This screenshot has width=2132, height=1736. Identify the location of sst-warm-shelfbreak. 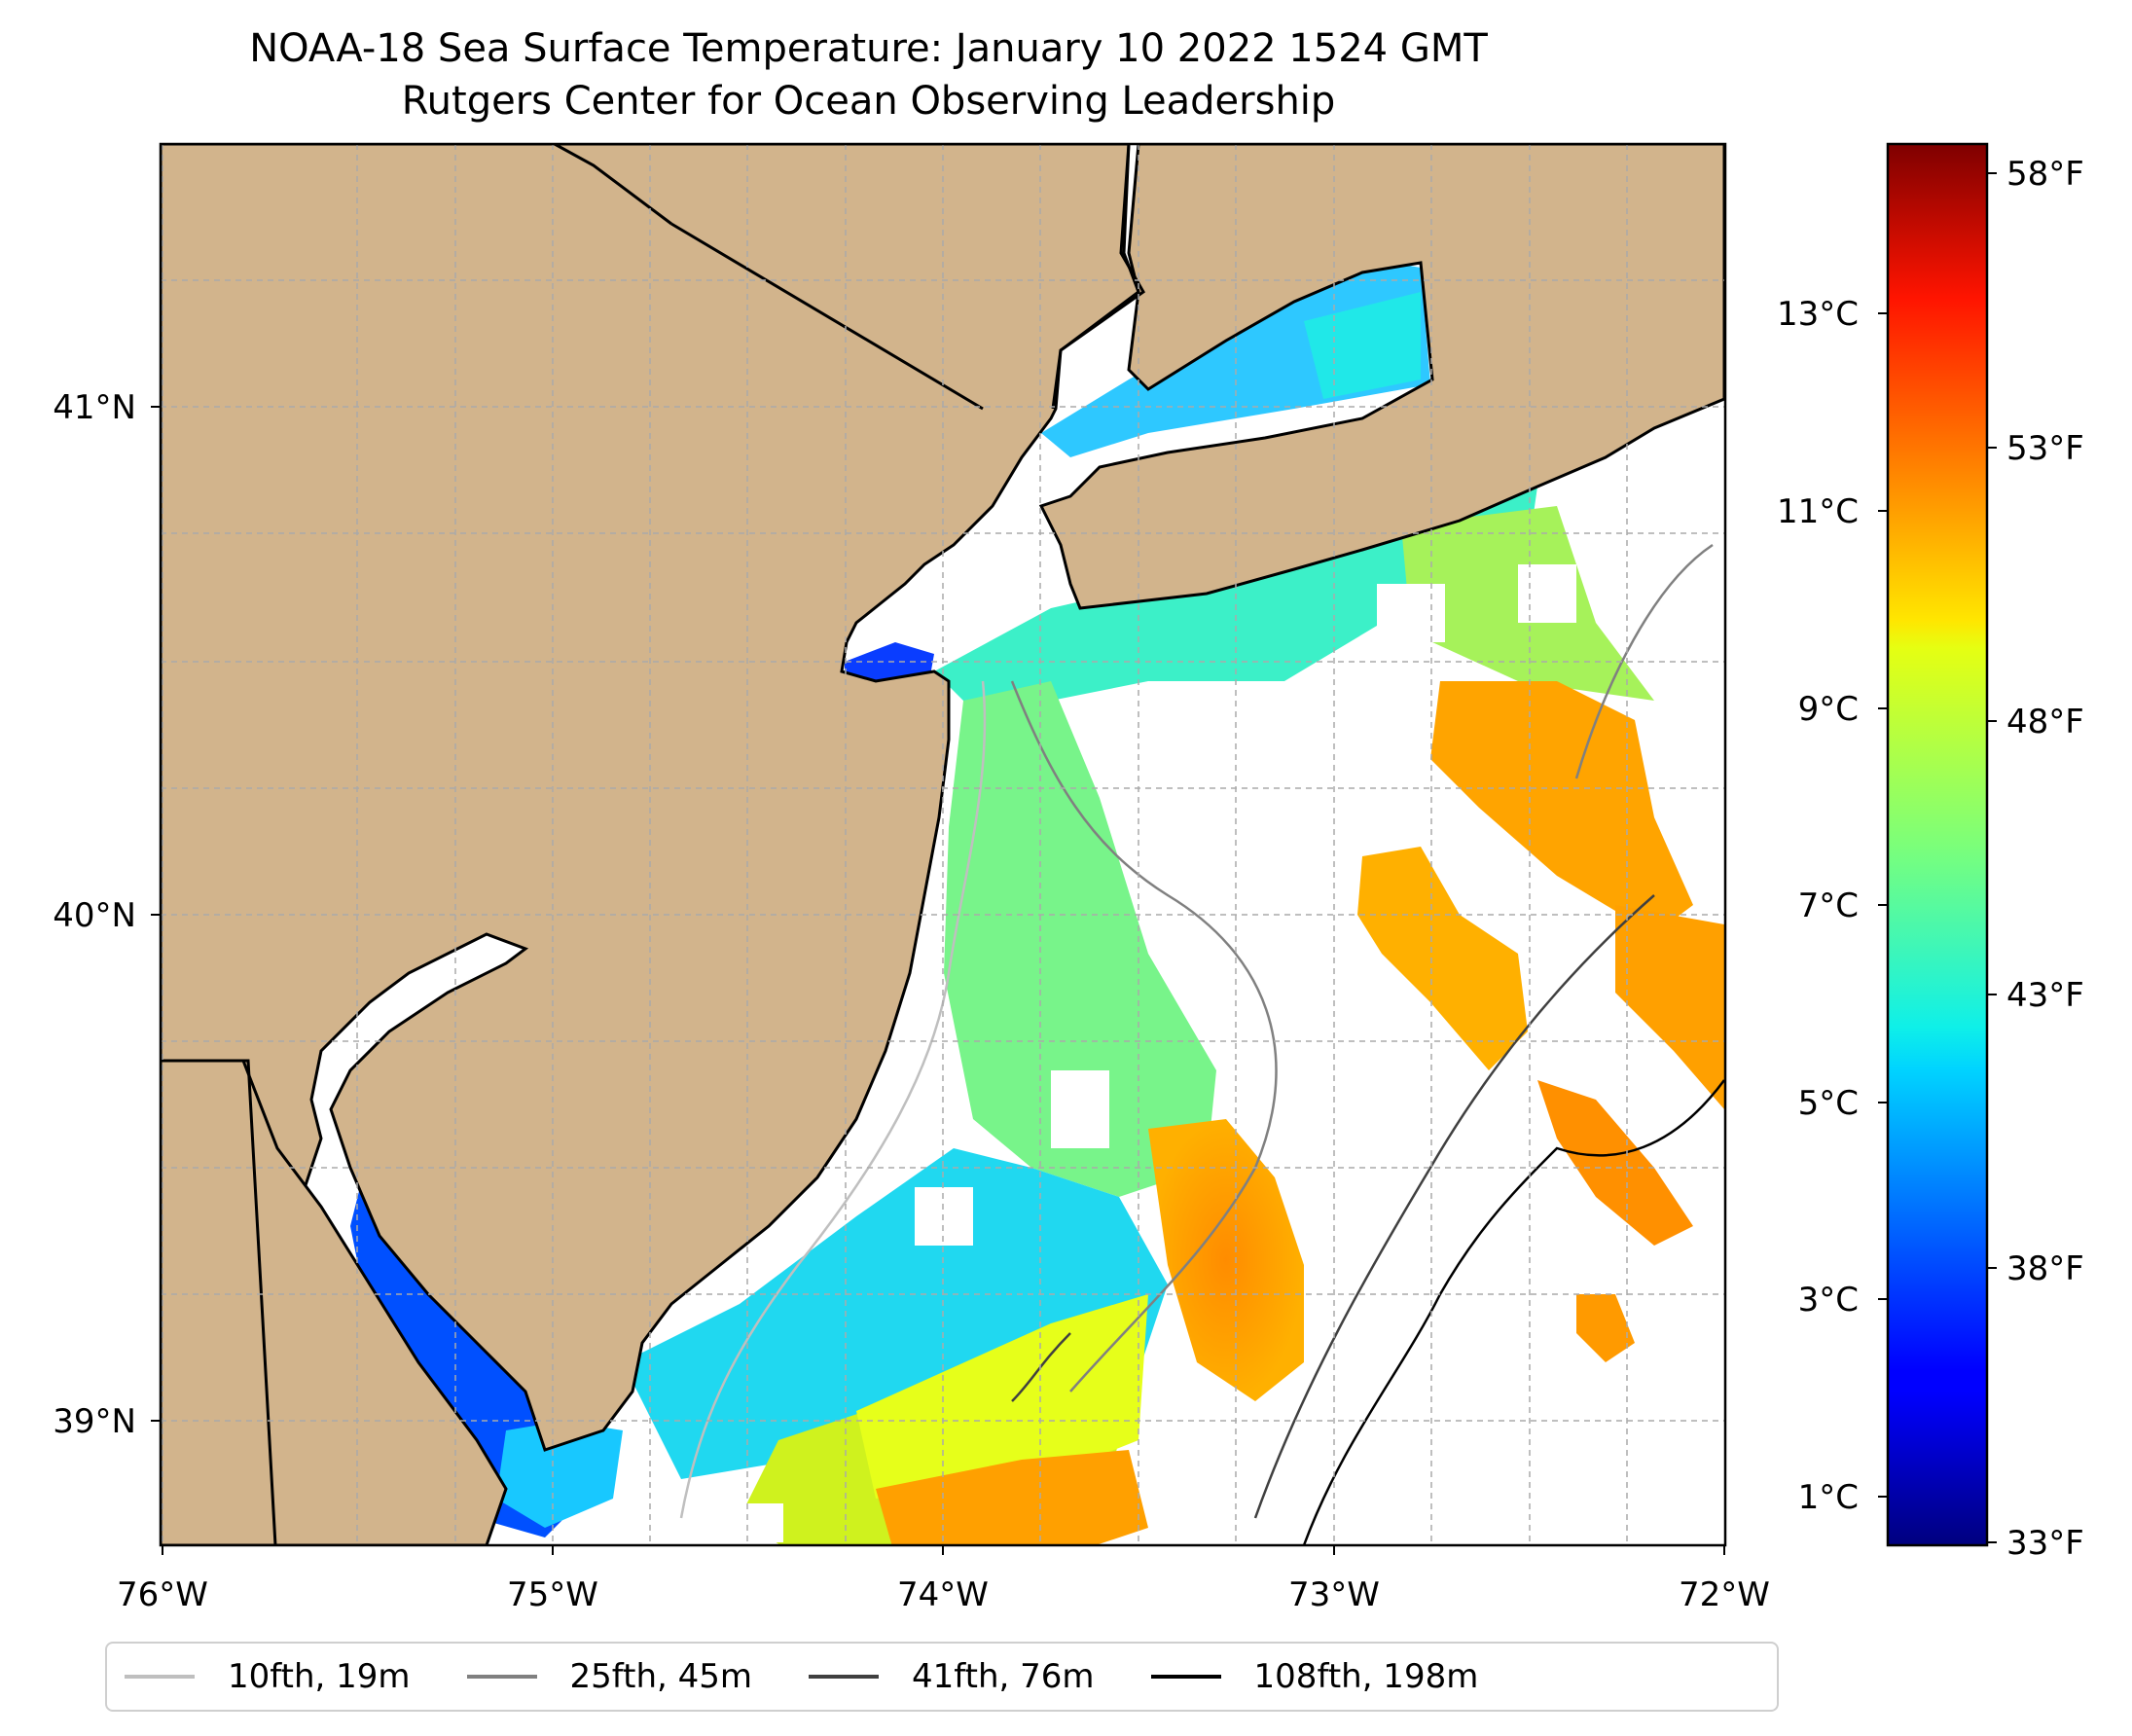
(1226, 1260).